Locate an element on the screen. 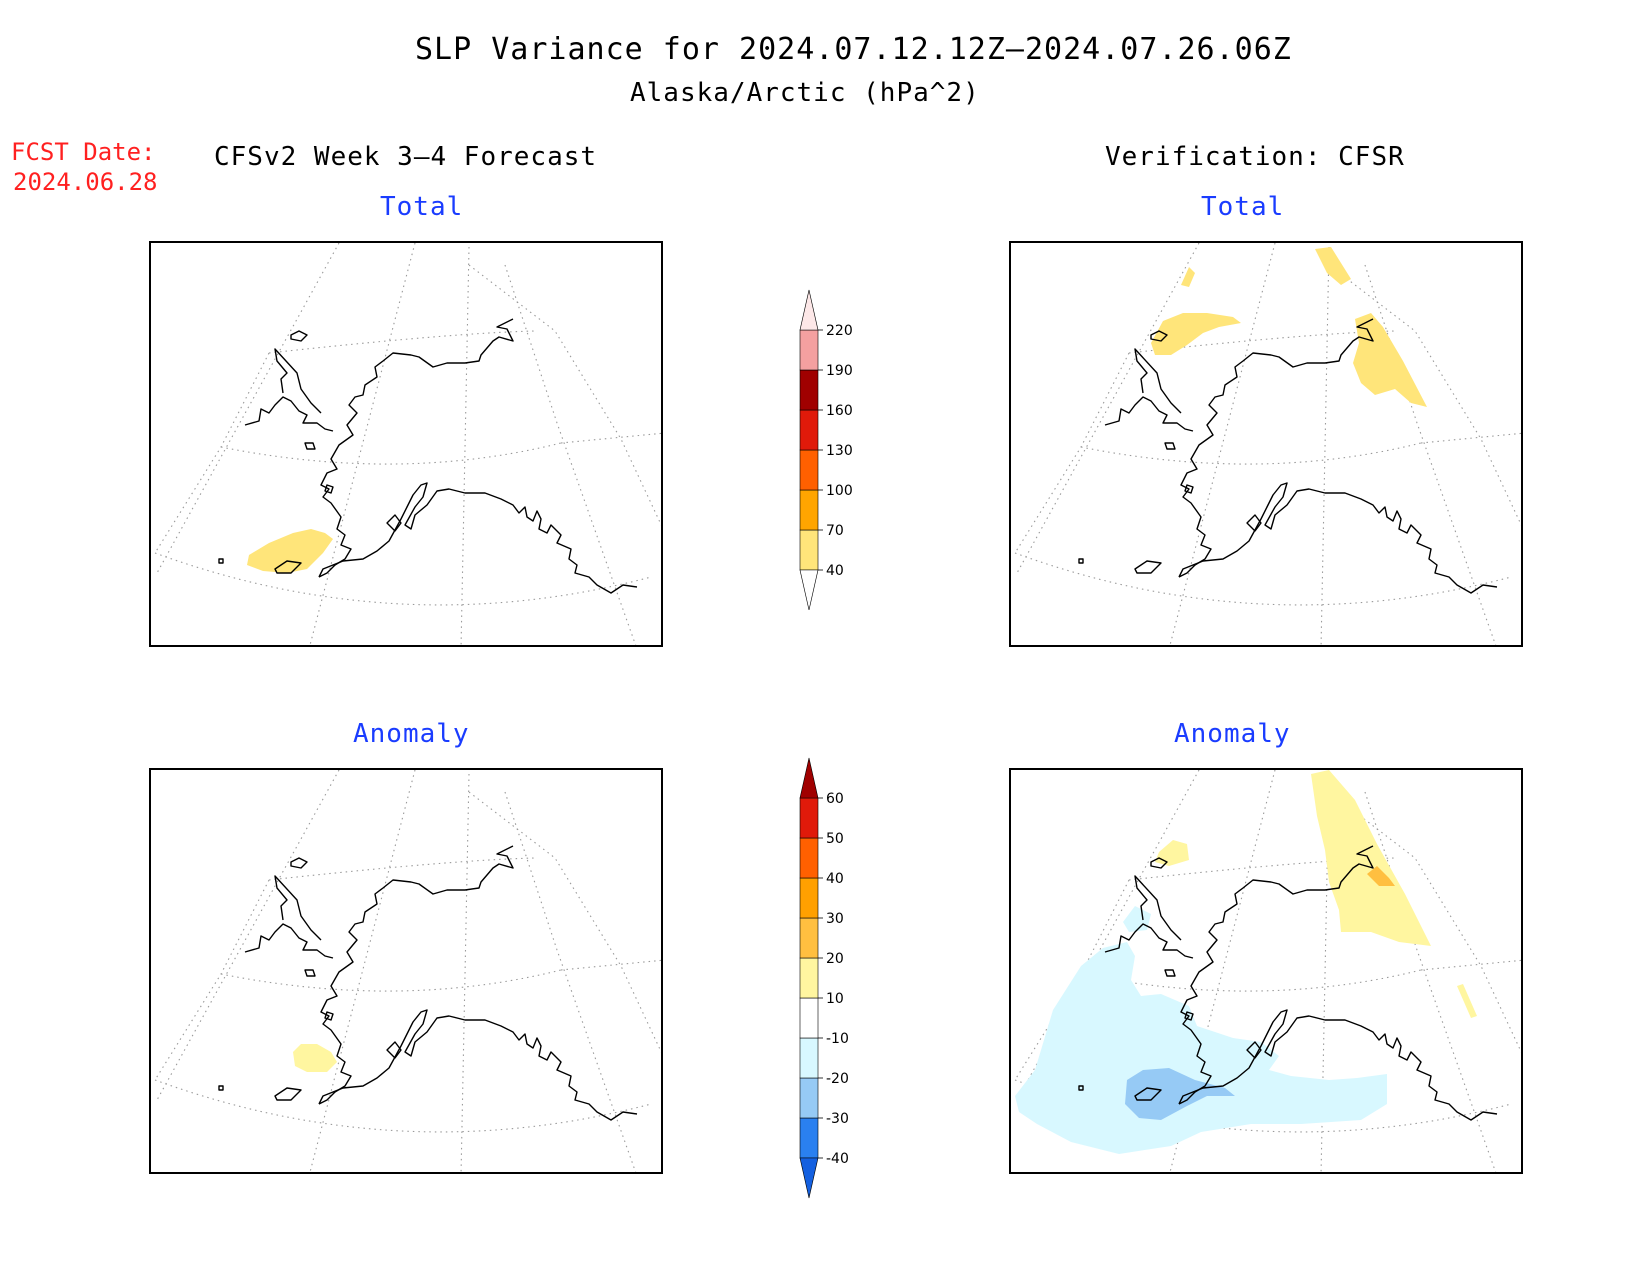  panel-label-forecast-anomaly: Anomaly is located at coordinates (411, 734).